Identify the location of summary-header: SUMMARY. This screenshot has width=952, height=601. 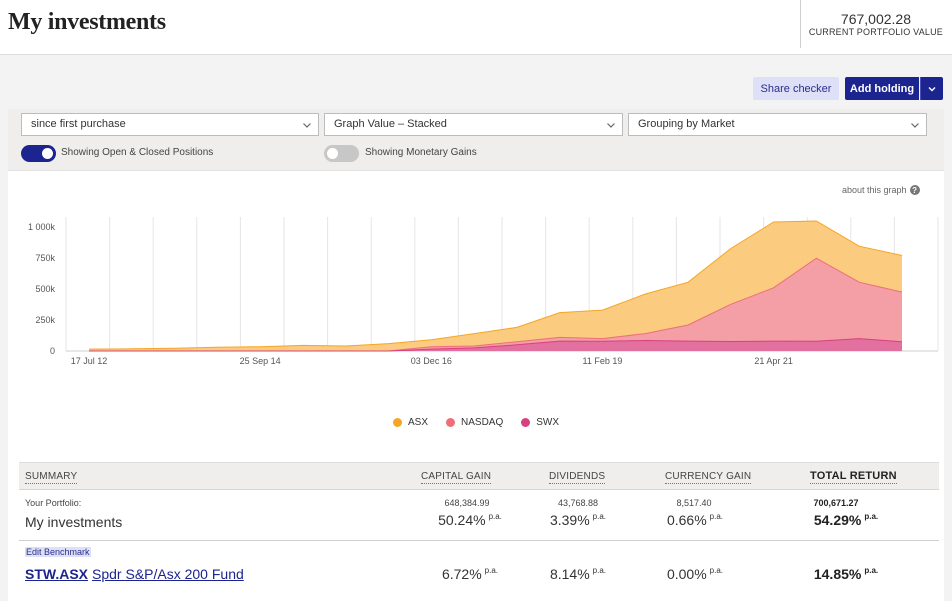
(51, 477).